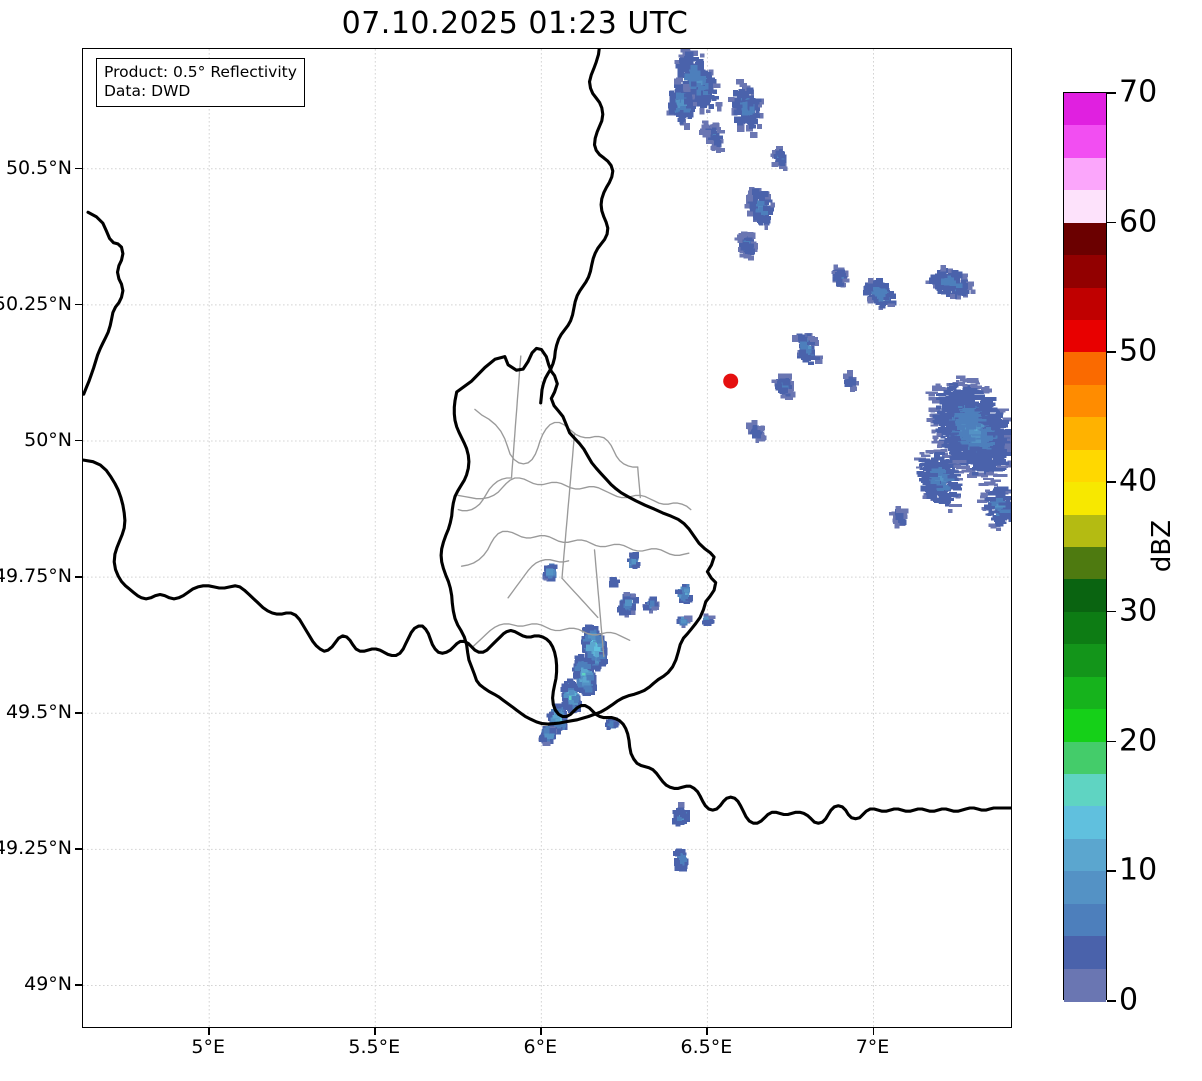  What do you see at coordinates (1162, 546) in the screenshot?
I see `colorbar-axis-label: dBZ` at bounding box center [1162, 546].